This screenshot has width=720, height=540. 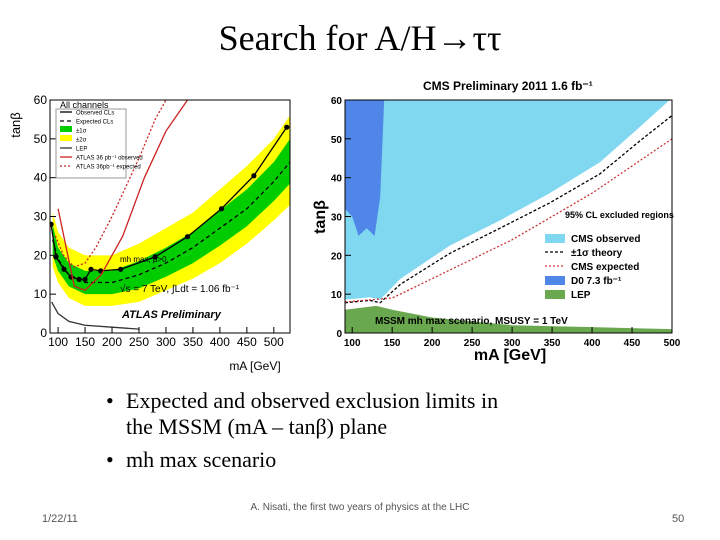 What do you see at coordinates (95, 114) in the screenshot?
I see `legend-label: Observed CLs` at bounding box center [95, 114].